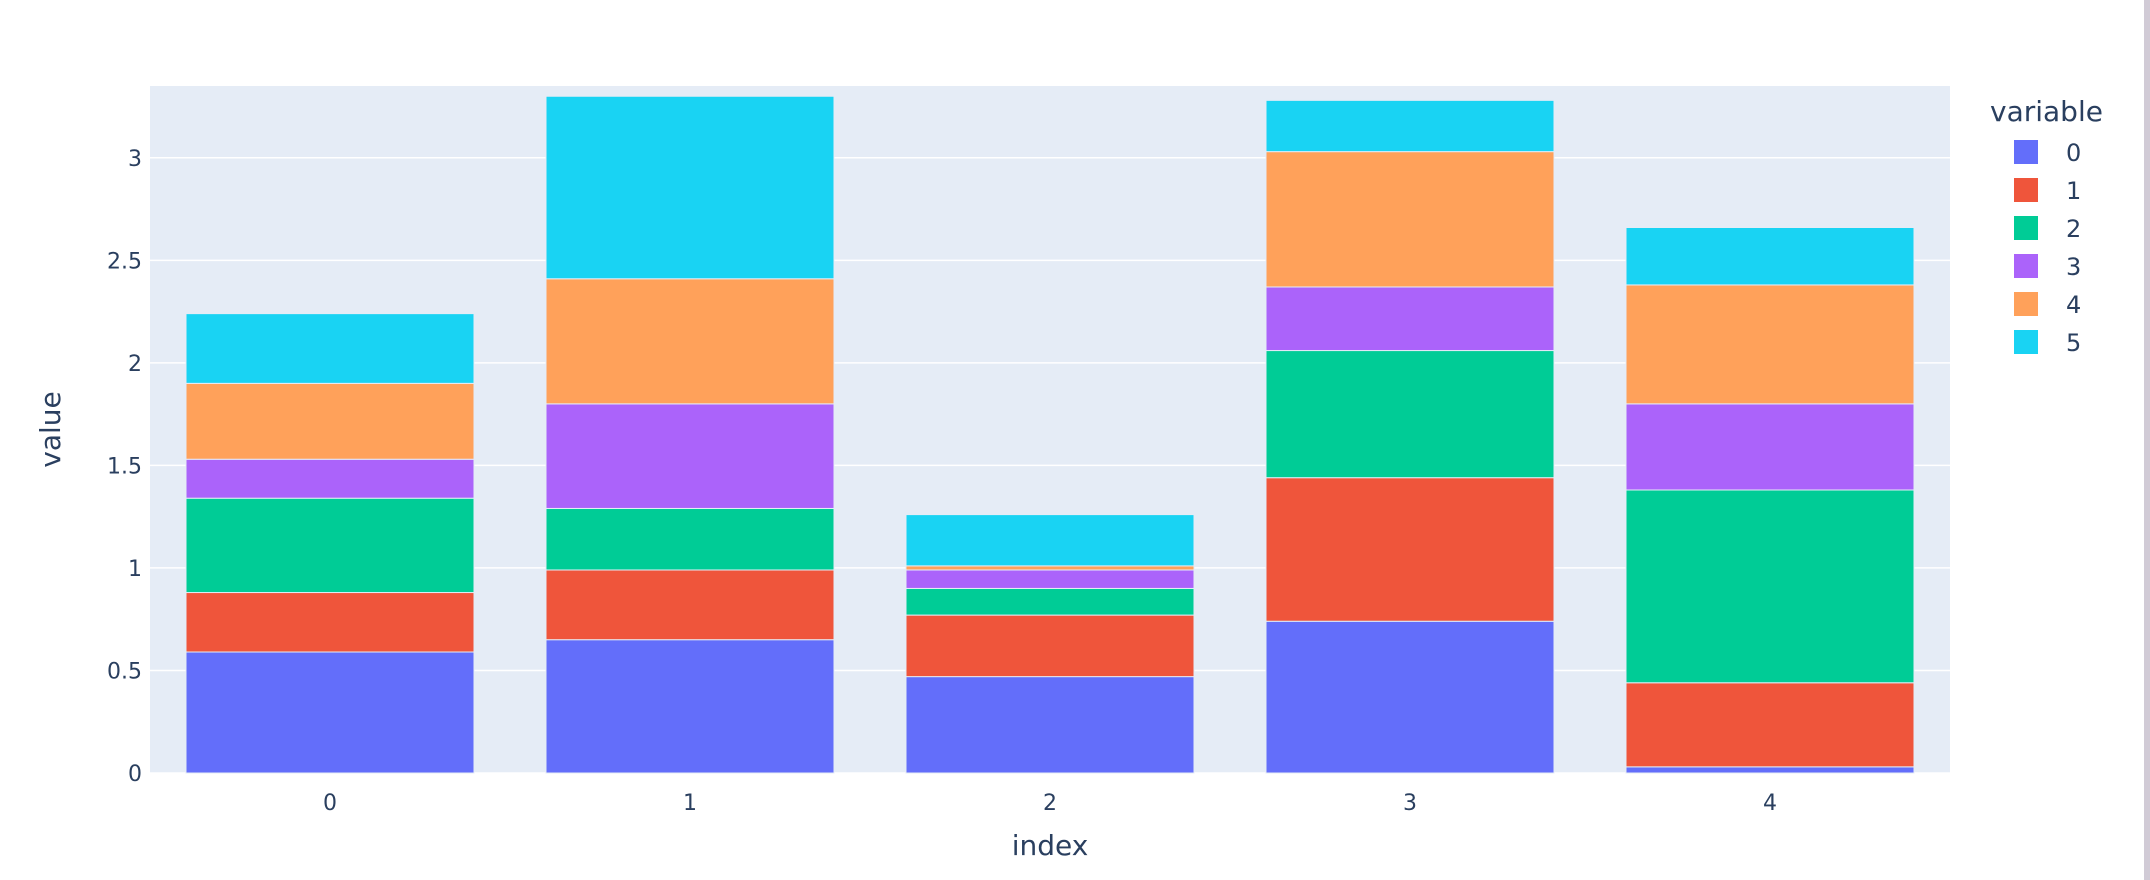 This screenshot has width=2150, height=880. I want to click on legend-label: 0, so click(2073, 153).